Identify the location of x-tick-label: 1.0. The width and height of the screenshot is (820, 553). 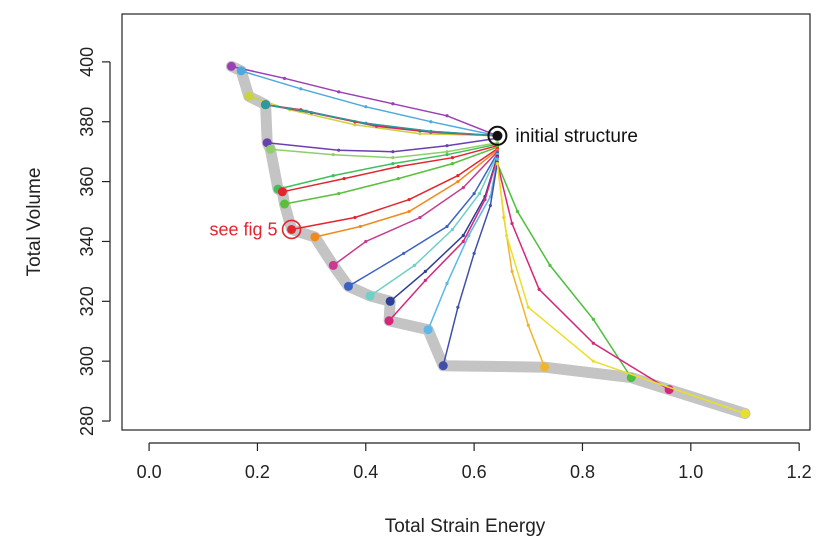
(690, 472).